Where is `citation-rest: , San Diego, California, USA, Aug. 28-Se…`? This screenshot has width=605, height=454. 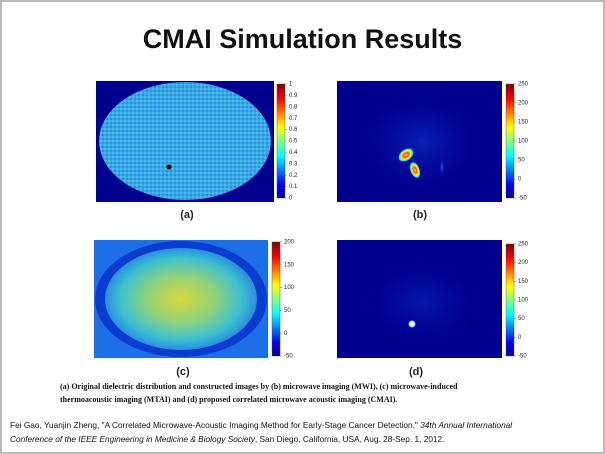
citation-rest: , San Diego, California, USA, Aug. 28-Se… is located at coordinates (349, 439).